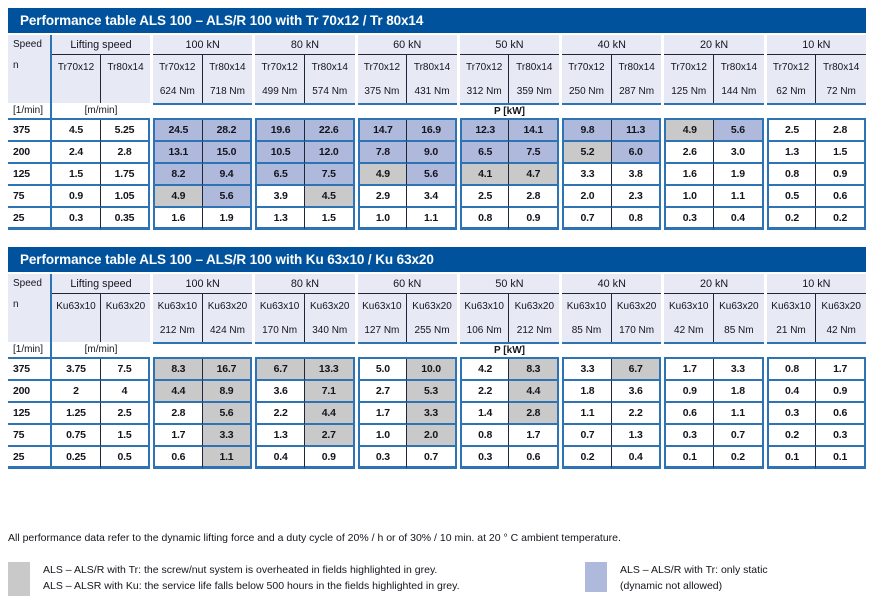  Describe the element at coordinates (16, 65) in the screenshot. I see `speed-symbol: n` at that location.